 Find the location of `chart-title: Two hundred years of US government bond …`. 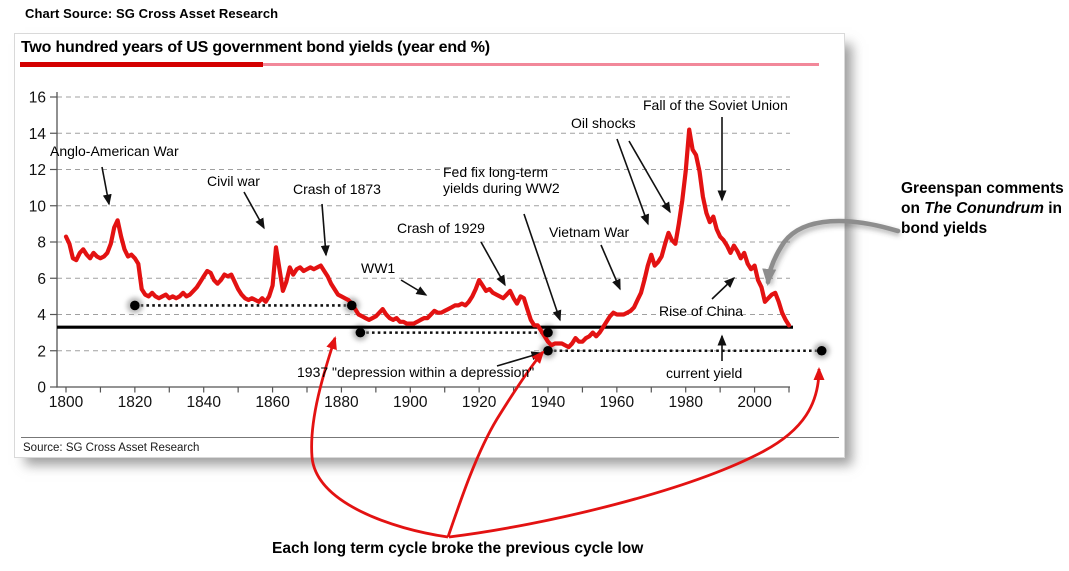

chart-title: Two hundred years of US government bond … is located at coordinates (255, 47).